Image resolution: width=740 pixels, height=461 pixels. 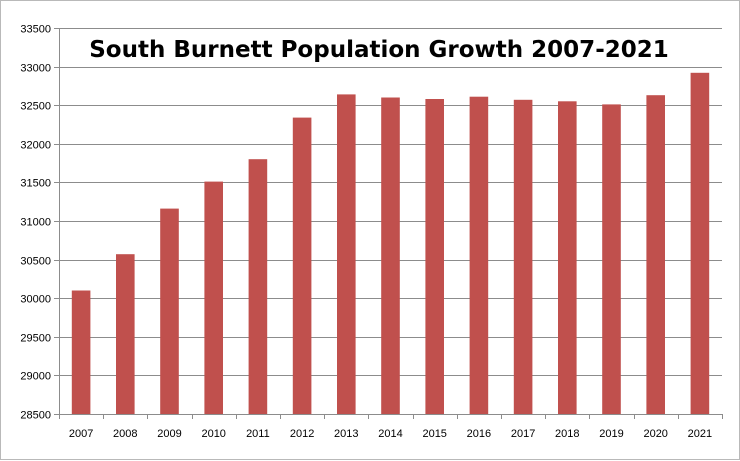 I want to click on bar-2016, so click(x=479, y=255).